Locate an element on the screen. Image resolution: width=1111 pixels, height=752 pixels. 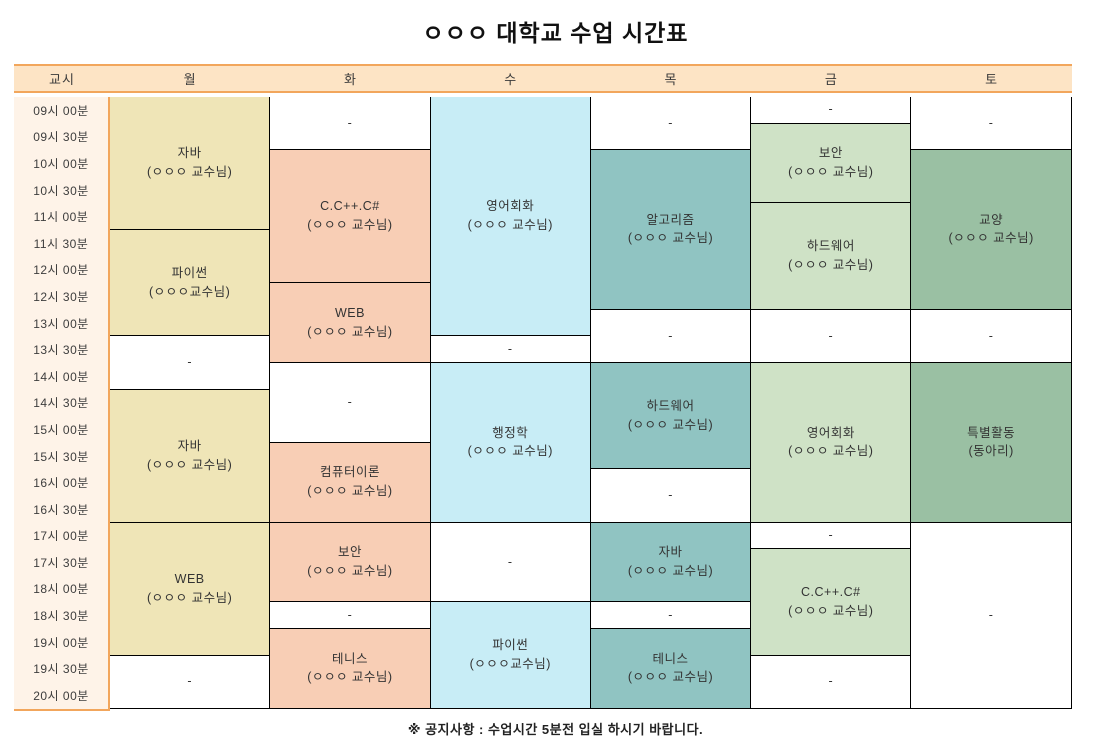
time-label: 16시 00분 is located at coordinates (61, 483).